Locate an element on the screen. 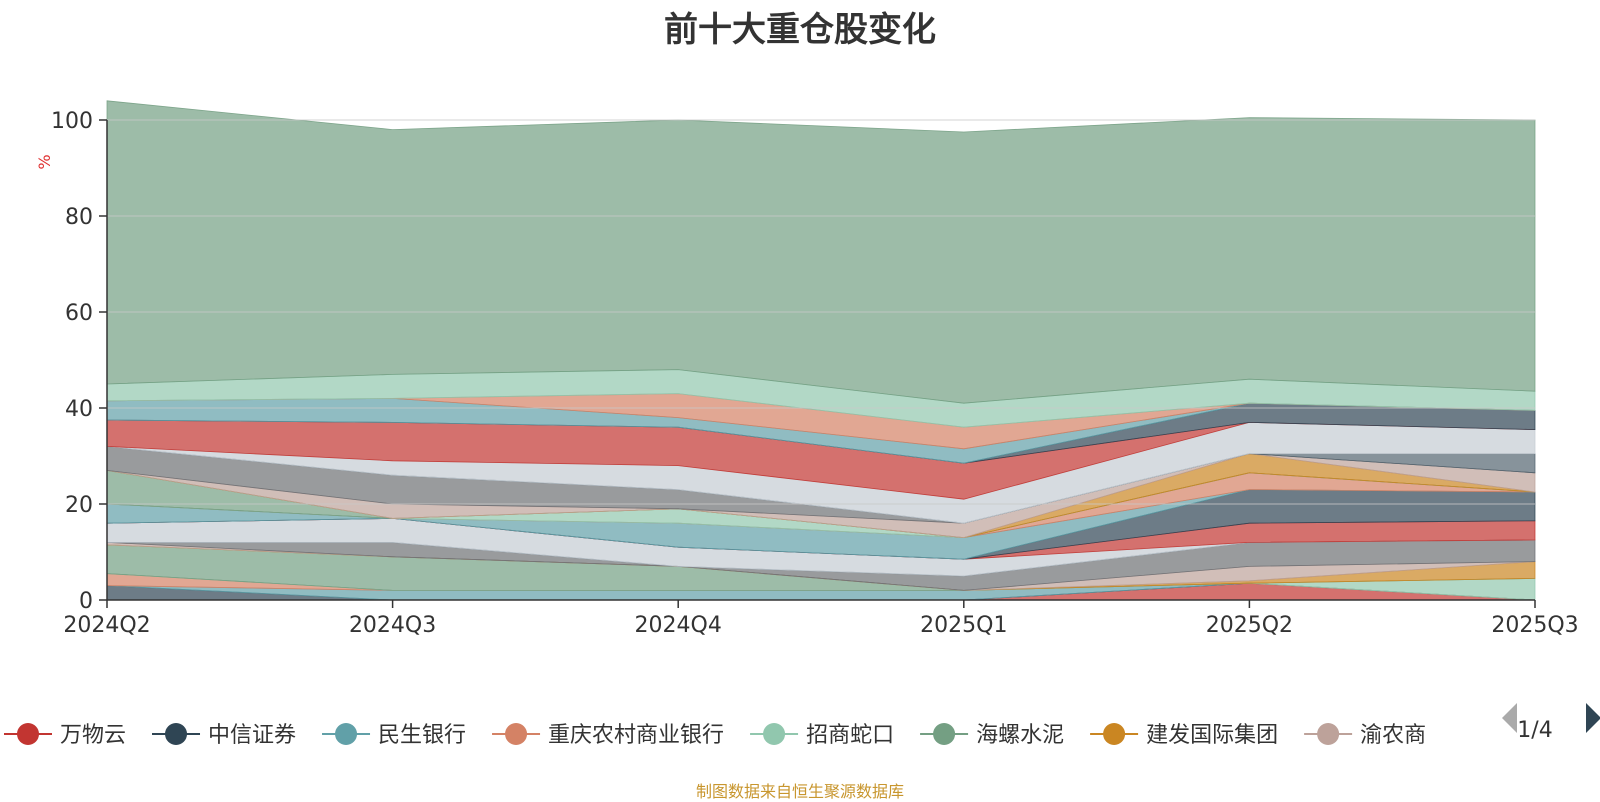  legend-item-3: 重庆农村商业银行 is located at coordinates (608, 735).